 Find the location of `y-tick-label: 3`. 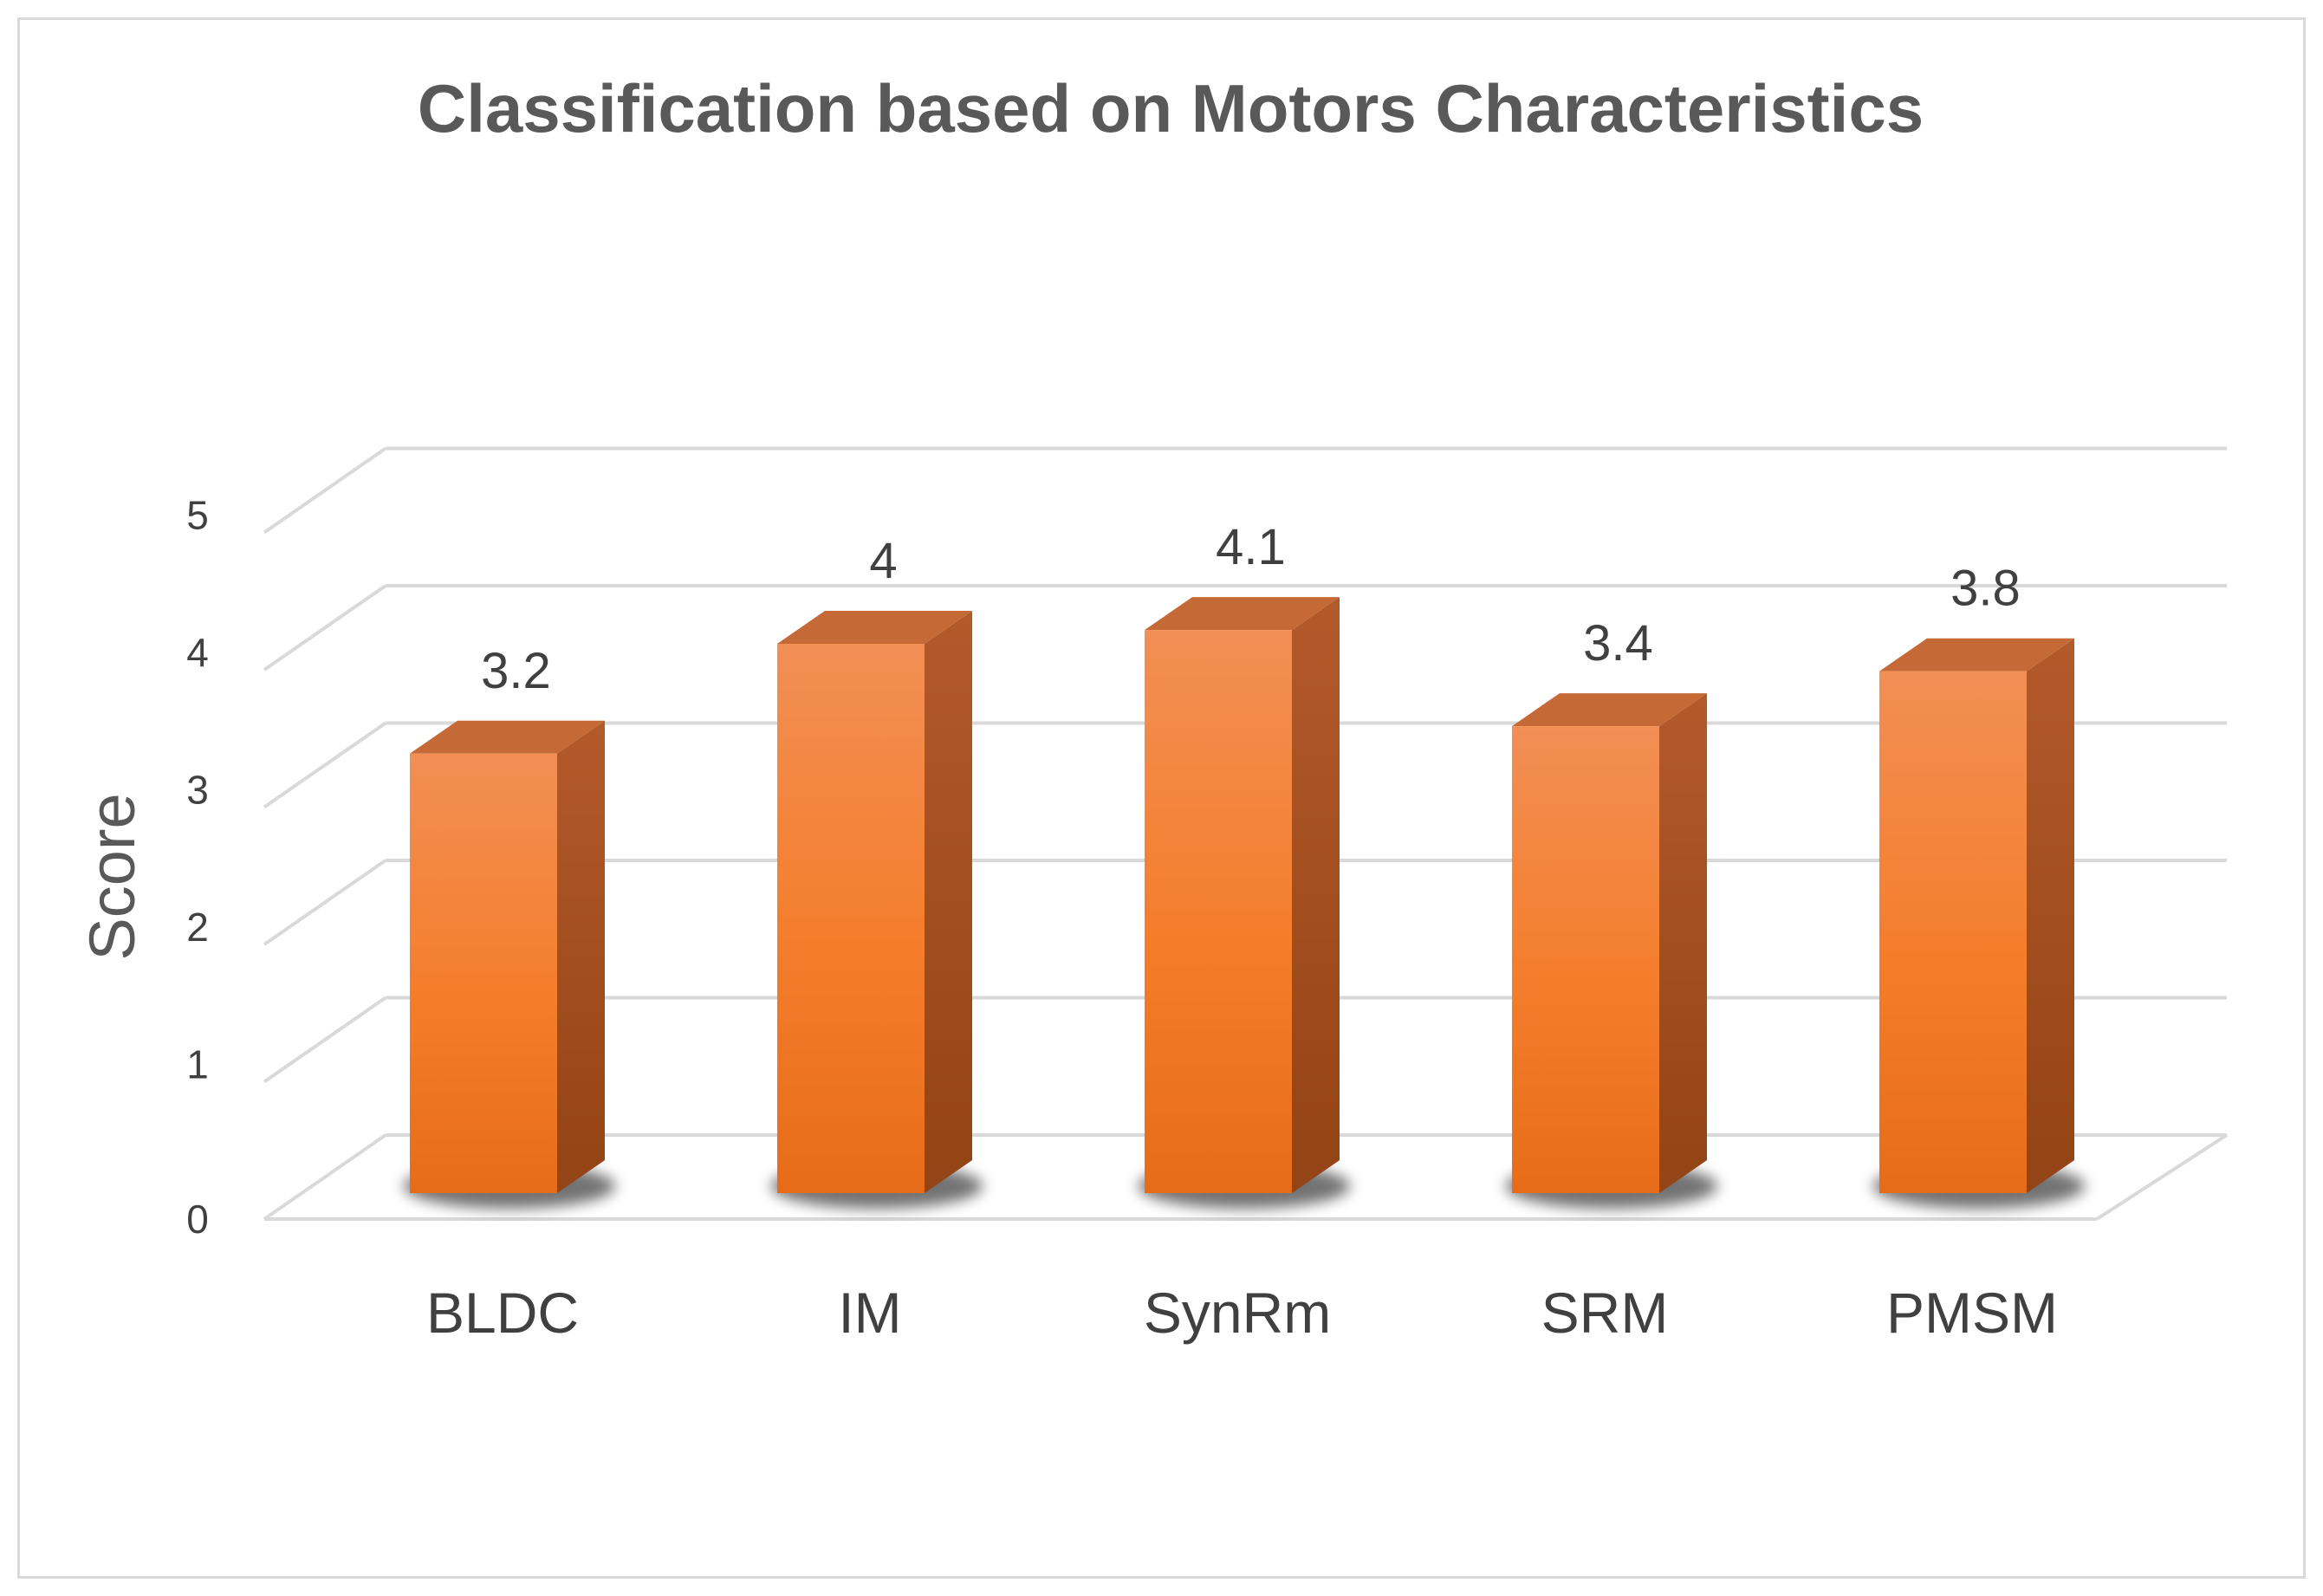

y-tick-label: 3 is located at coordinates (198, 790).